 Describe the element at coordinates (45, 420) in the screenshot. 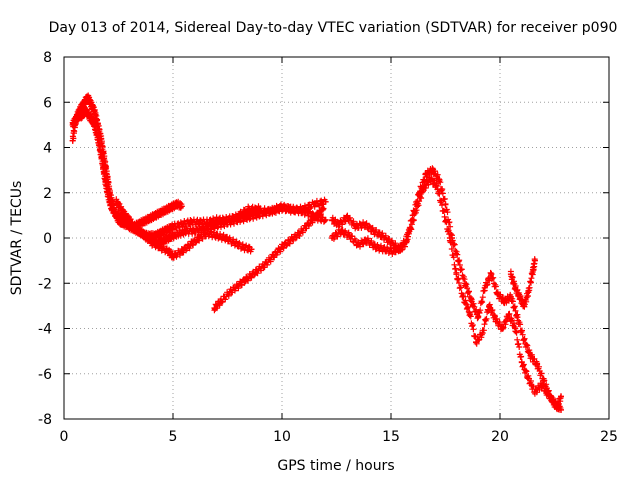

I see `y-tick-label: -8` at that location.